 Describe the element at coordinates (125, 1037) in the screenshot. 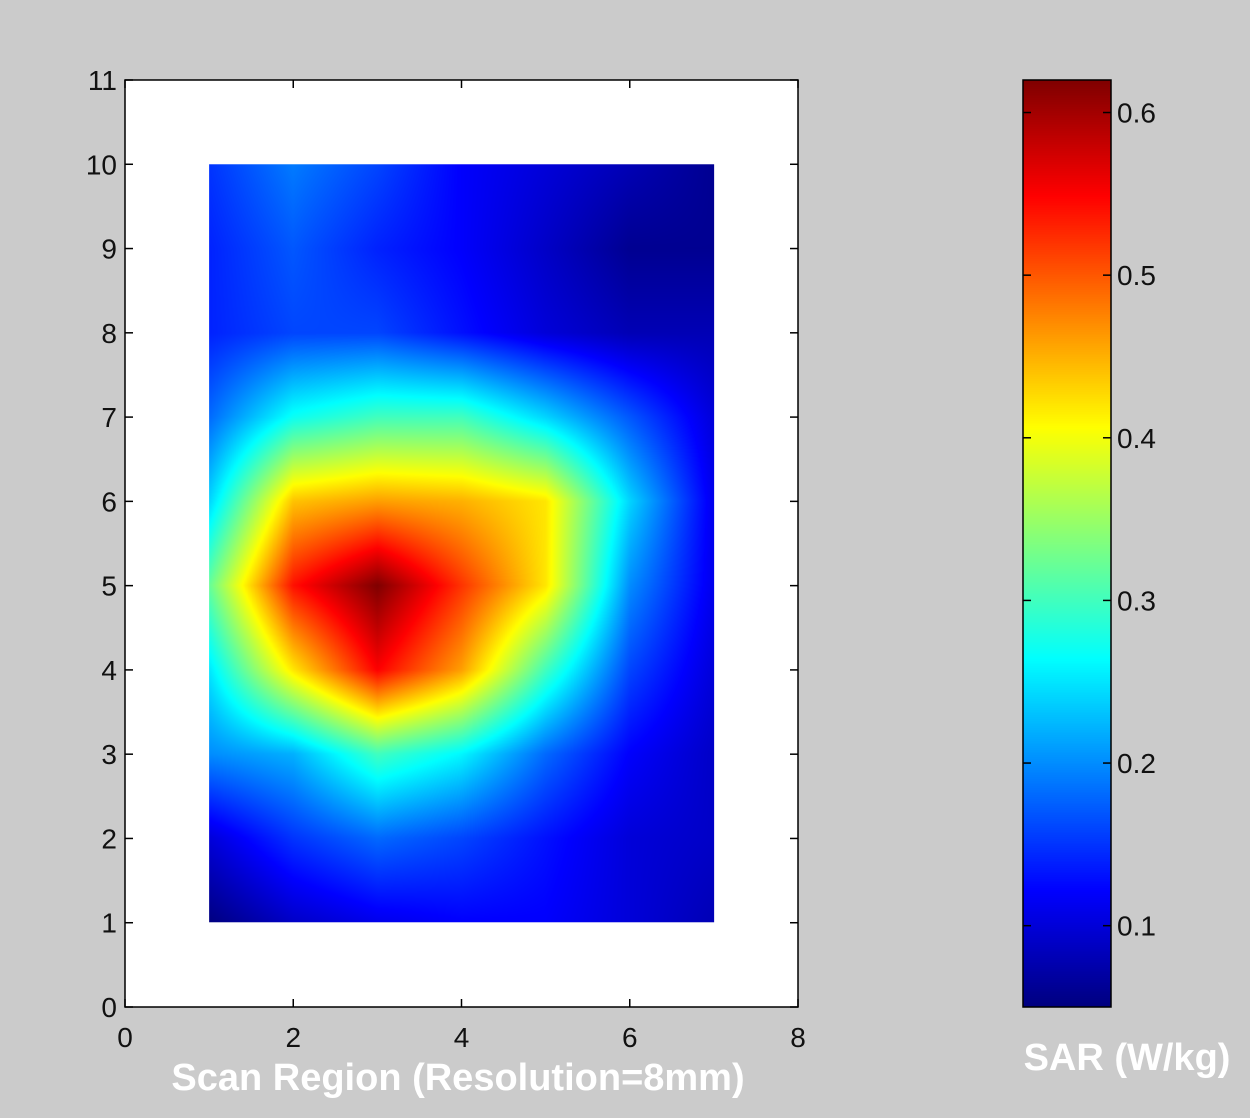

I see `x-tick-label: 0` at that location.